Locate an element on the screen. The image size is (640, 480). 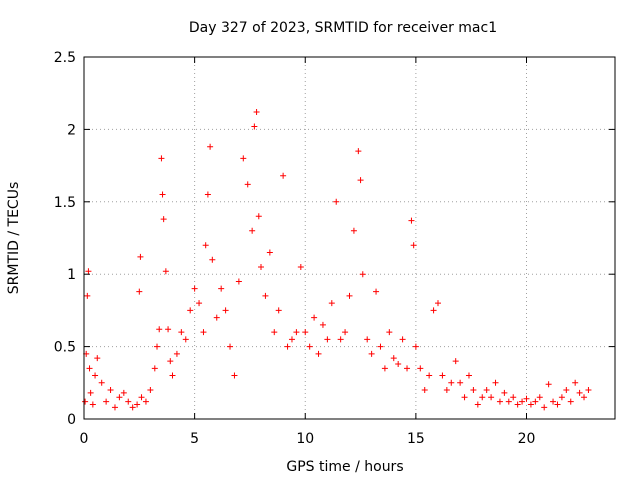
y-tick-label: 1 is located at coordinates (71, 275).